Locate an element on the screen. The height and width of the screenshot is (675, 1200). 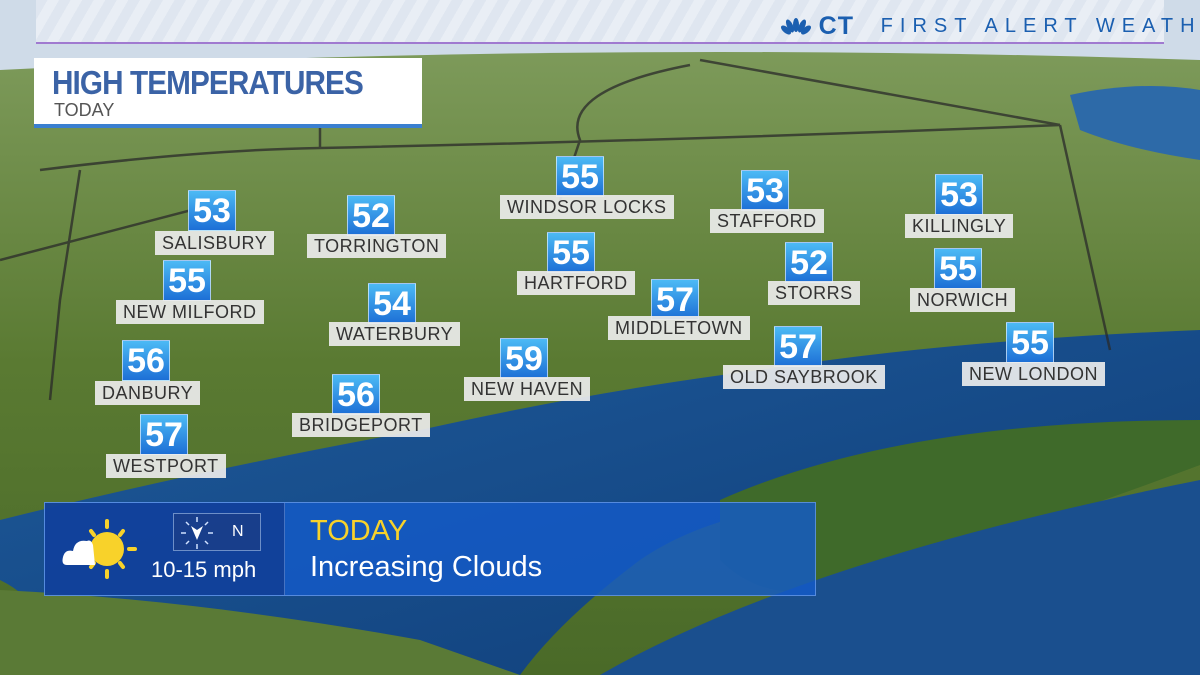
wind-panel: N 10-15 mph is located at coordinates (165, 549).